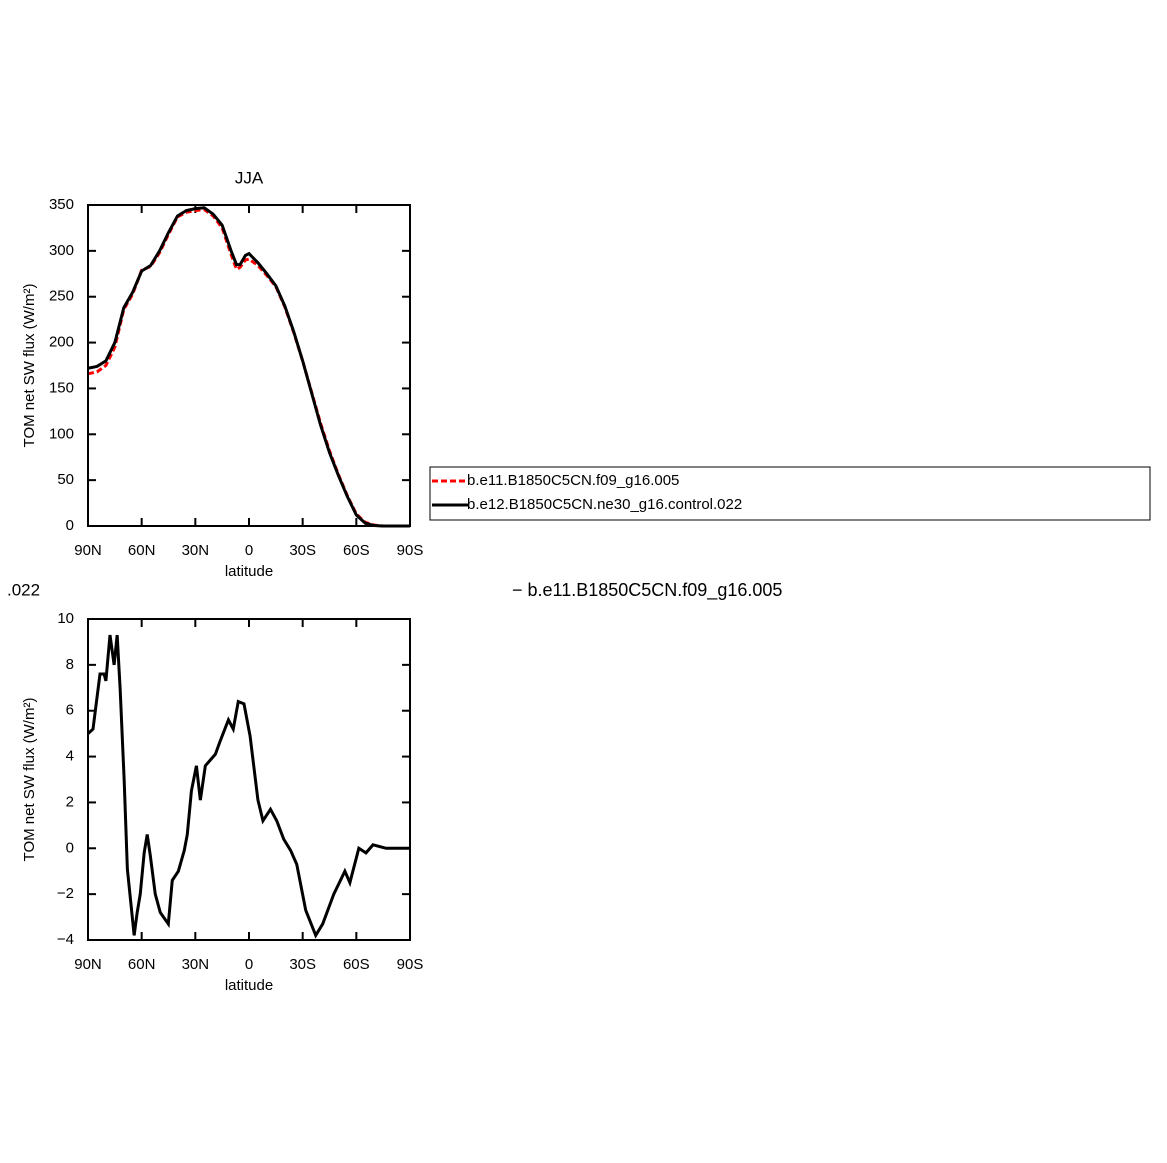 This screenshot has height=1163, width=1167. I want to click on y-tick-label: 10, so click(65, 618).